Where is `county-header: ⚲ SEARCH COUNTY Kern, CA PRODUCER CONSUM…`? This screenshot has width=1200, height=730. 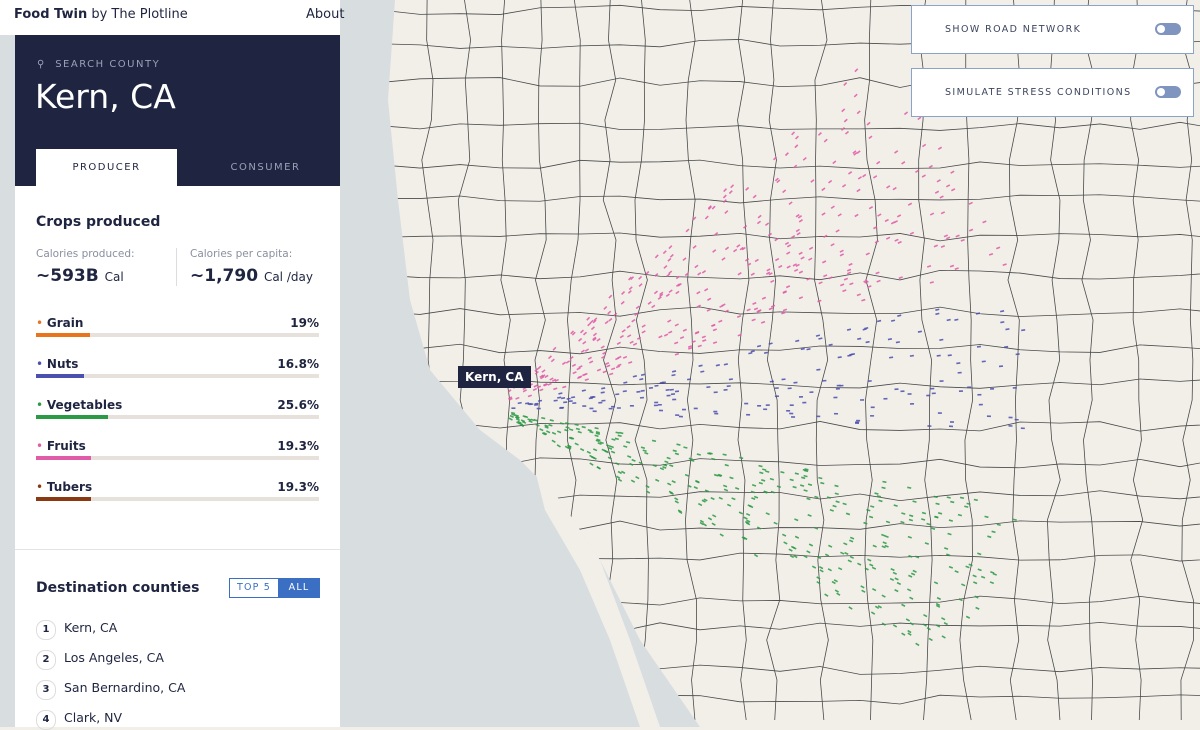 county-header: ⚲ SEARCH COUNTY Kern, CA PRODUCER CONSUM… is located at coordinates (177, 110).